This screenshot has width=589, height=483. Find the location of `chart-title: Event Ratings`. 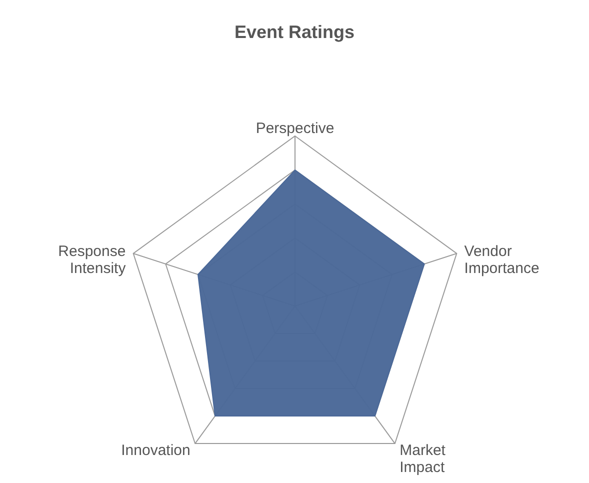

chart-title: Event Ratings is located at coordinates (294, 32).